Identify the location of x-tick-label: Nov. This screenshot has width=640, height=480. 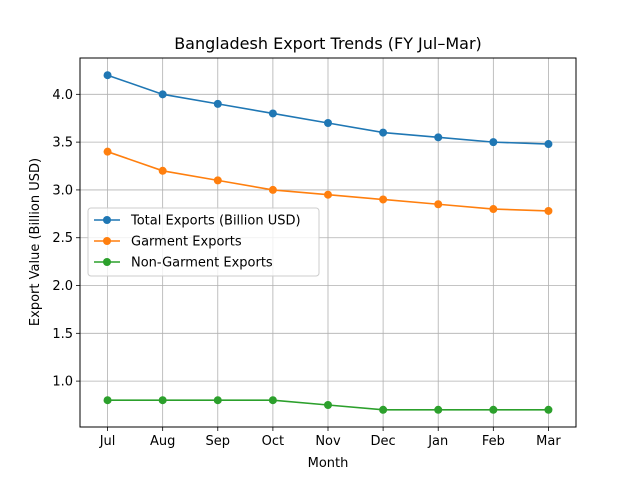
(328, 441).